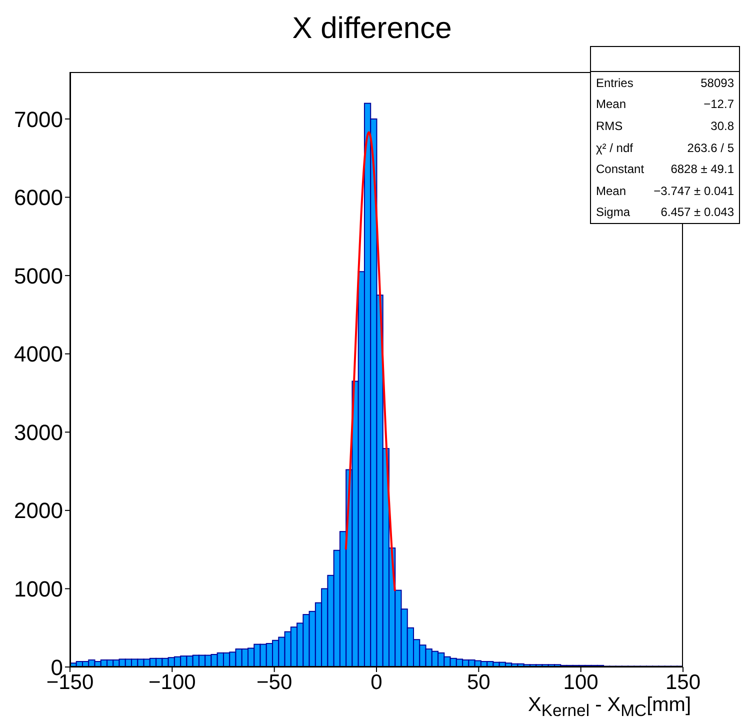 The width and height of the screenshot is (744, 725). What do you see at coordinates (614, 147) in the screenshot?
I see `annotation: χ² / ndf` at bounding box center [614, 147].